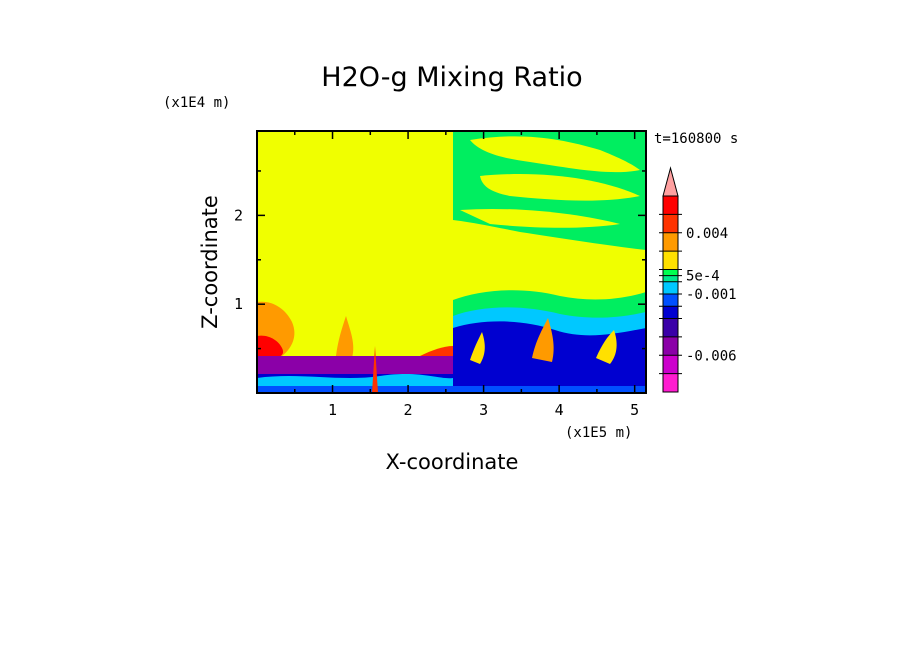  I want to click on field-region-plume-left, so click(345, 337).